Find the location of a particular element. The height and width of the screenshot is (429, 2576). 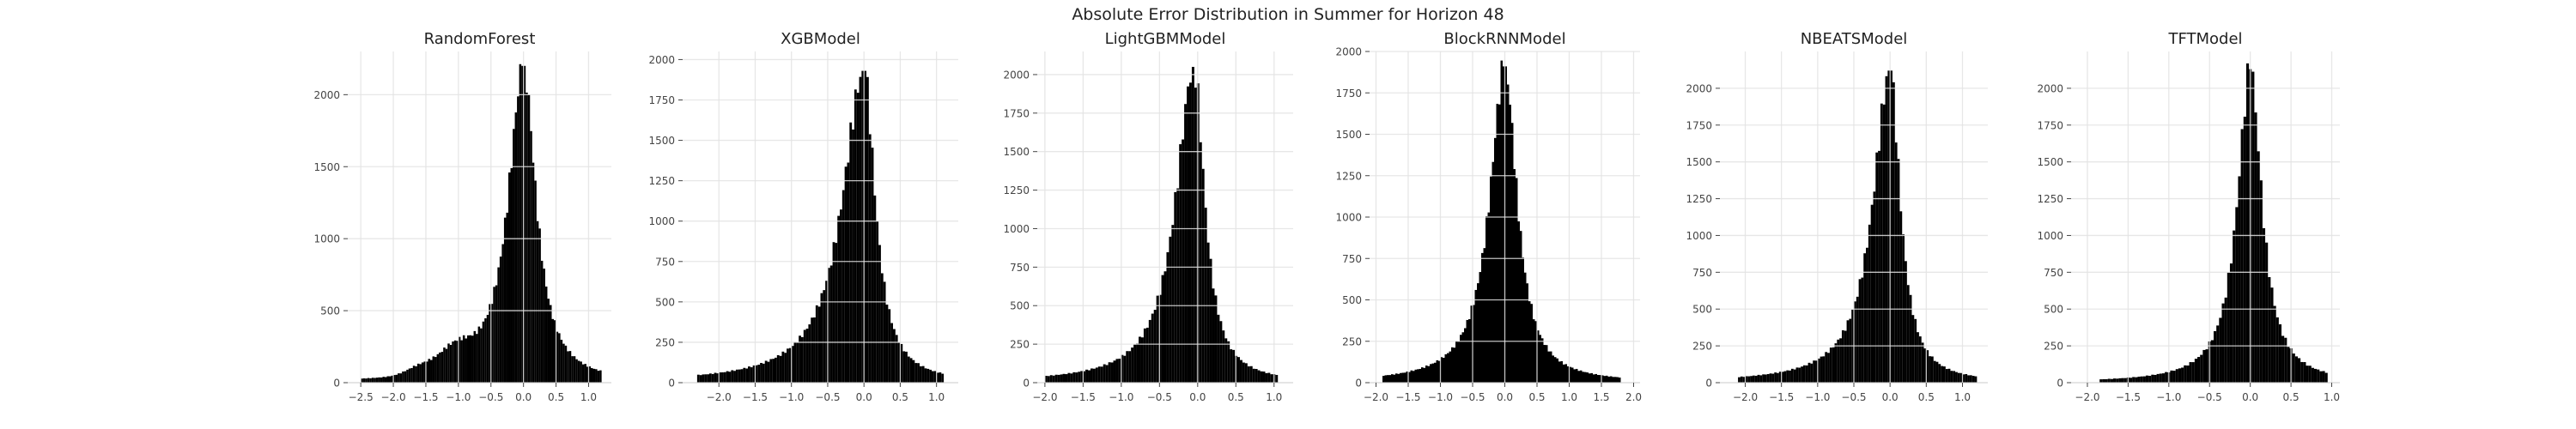

y-tick-label: 750 is located at coordinates (1020, 268).